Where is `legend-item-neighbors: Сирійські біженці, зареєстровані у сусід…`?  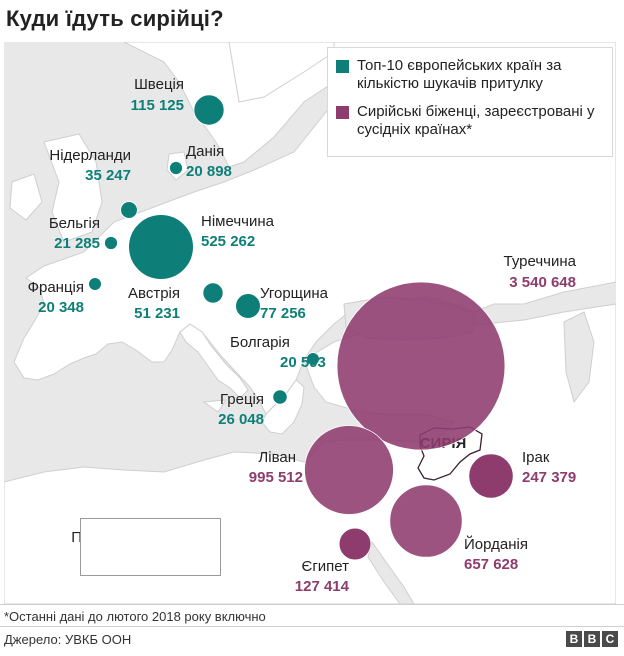
legend-item-neighbors: Сирійські біженці, зареєстровані у сусід… is located at coordinates (466, 121).